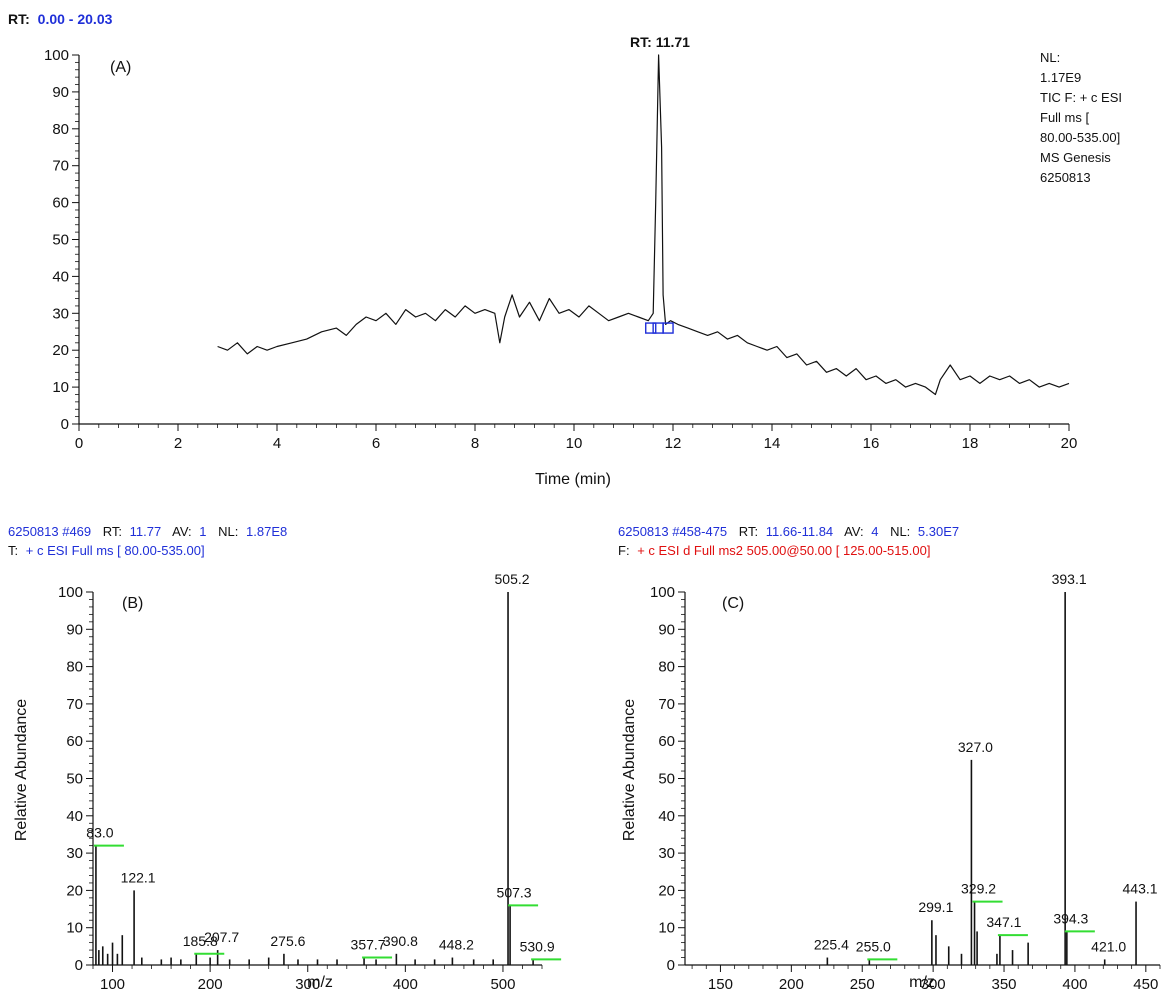 The width and height of the screenshot is (1163, 994). What do you see at coordinates (400, 941) in the screenshot?
I see `panel-b-peak-label: 390.8` at bounding box center [400, 941].